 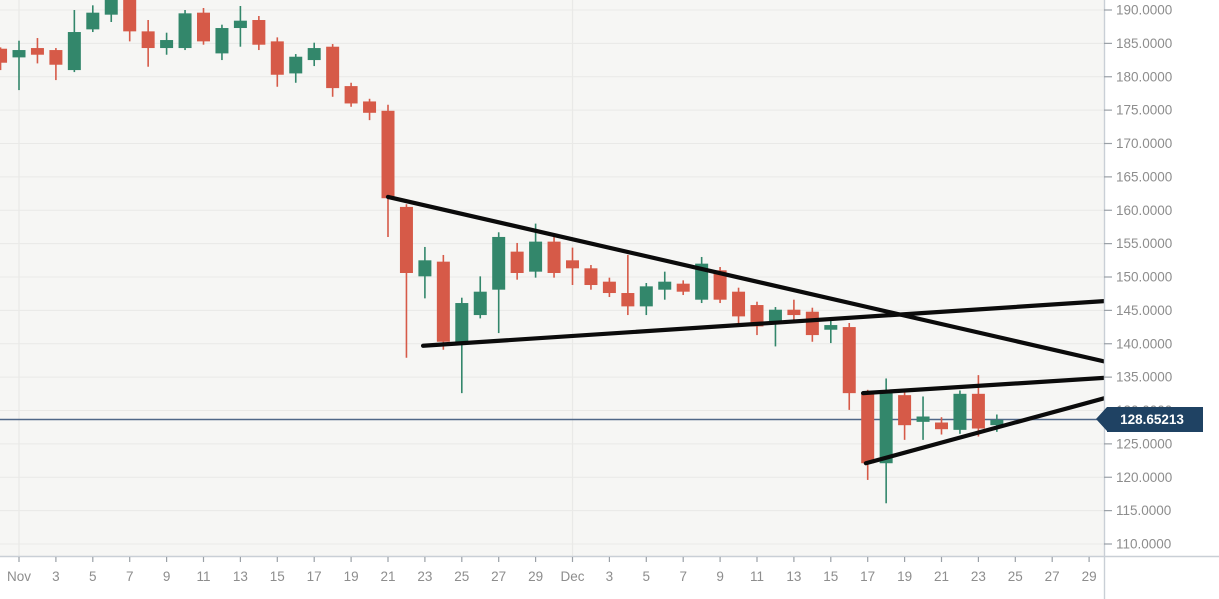 I want to click on x-axis-label: Dec, so click(x=572, y=576).